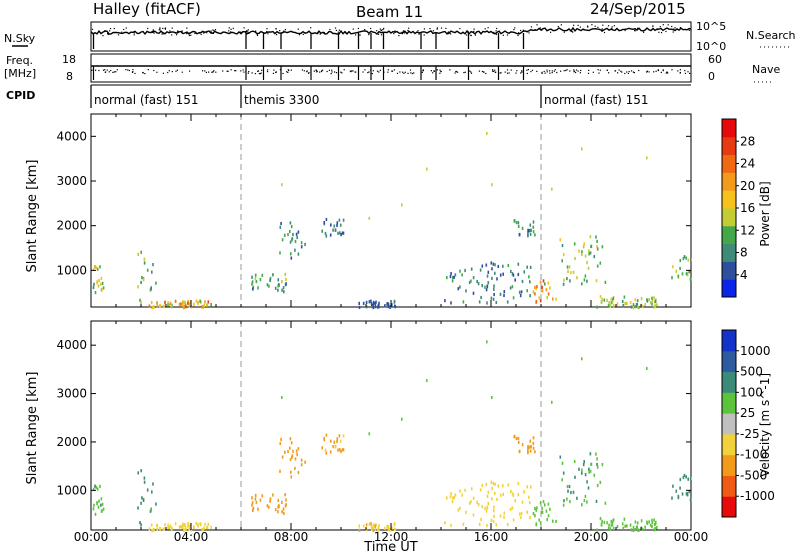 This screenshot has width=800, height=558. I want to click on nsearch-label: N.Search, so click(771, 35).